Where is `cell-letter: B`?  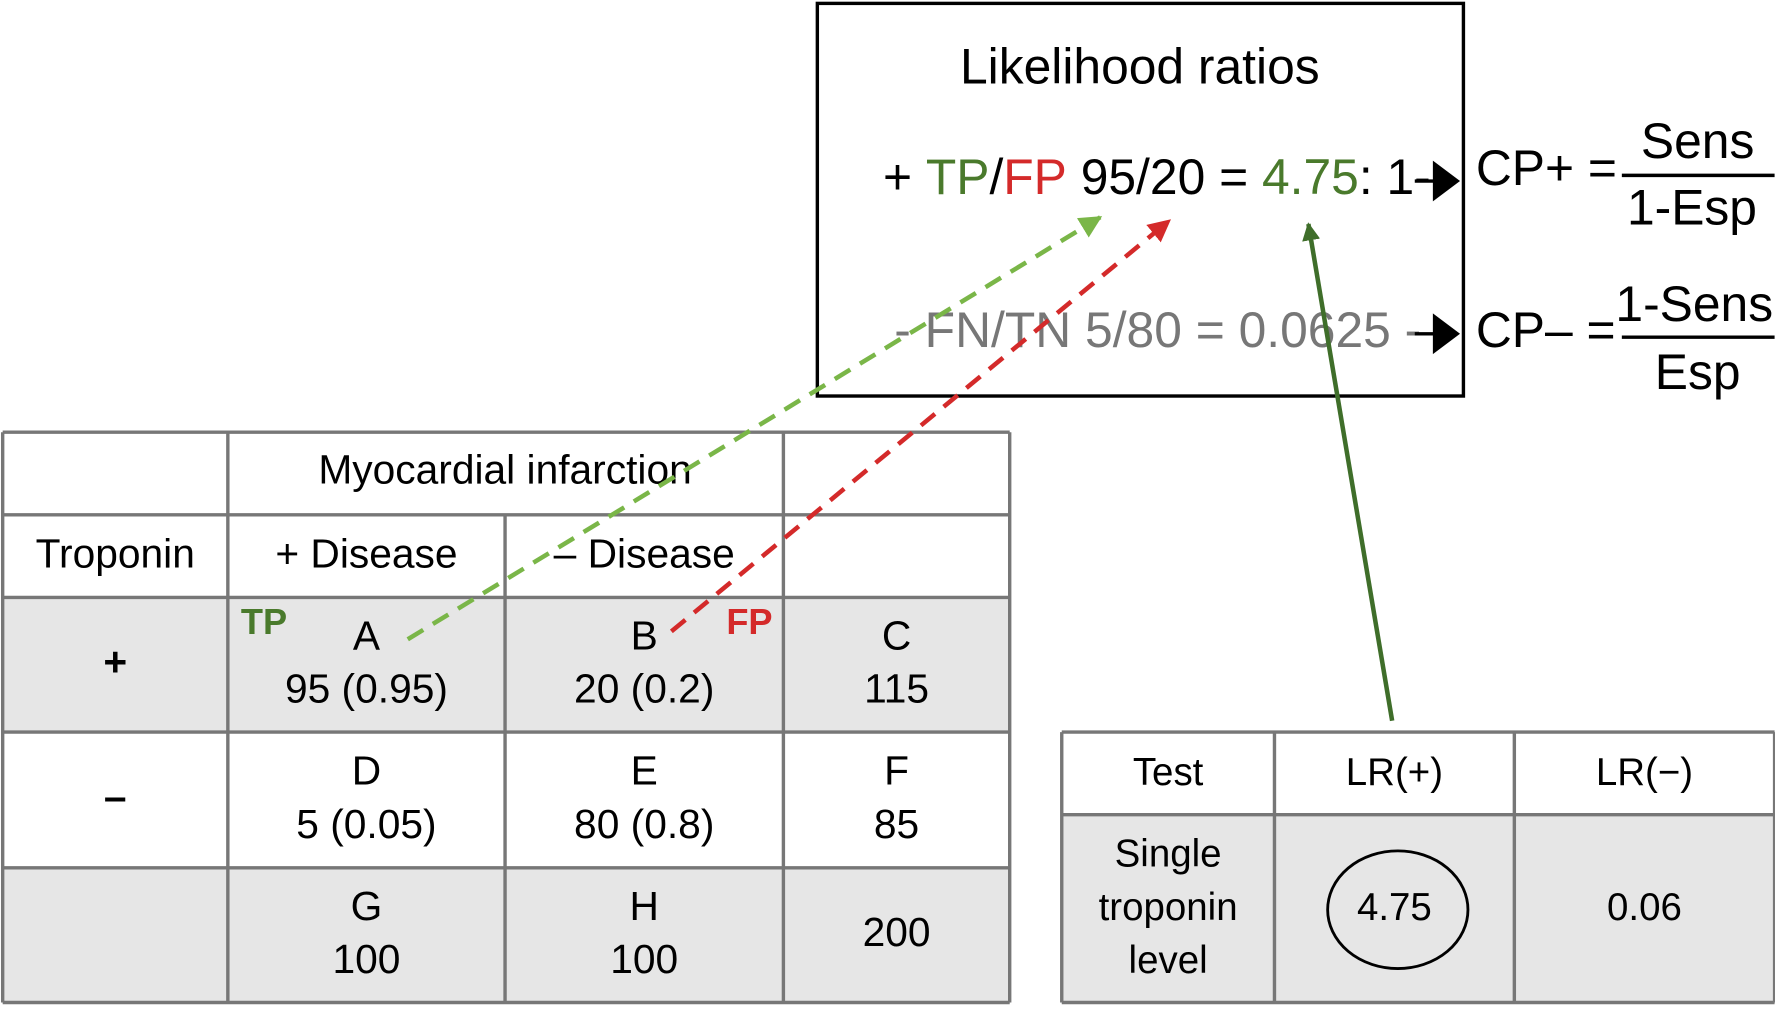 cell-letter: B is located at coordinates (644, 635).